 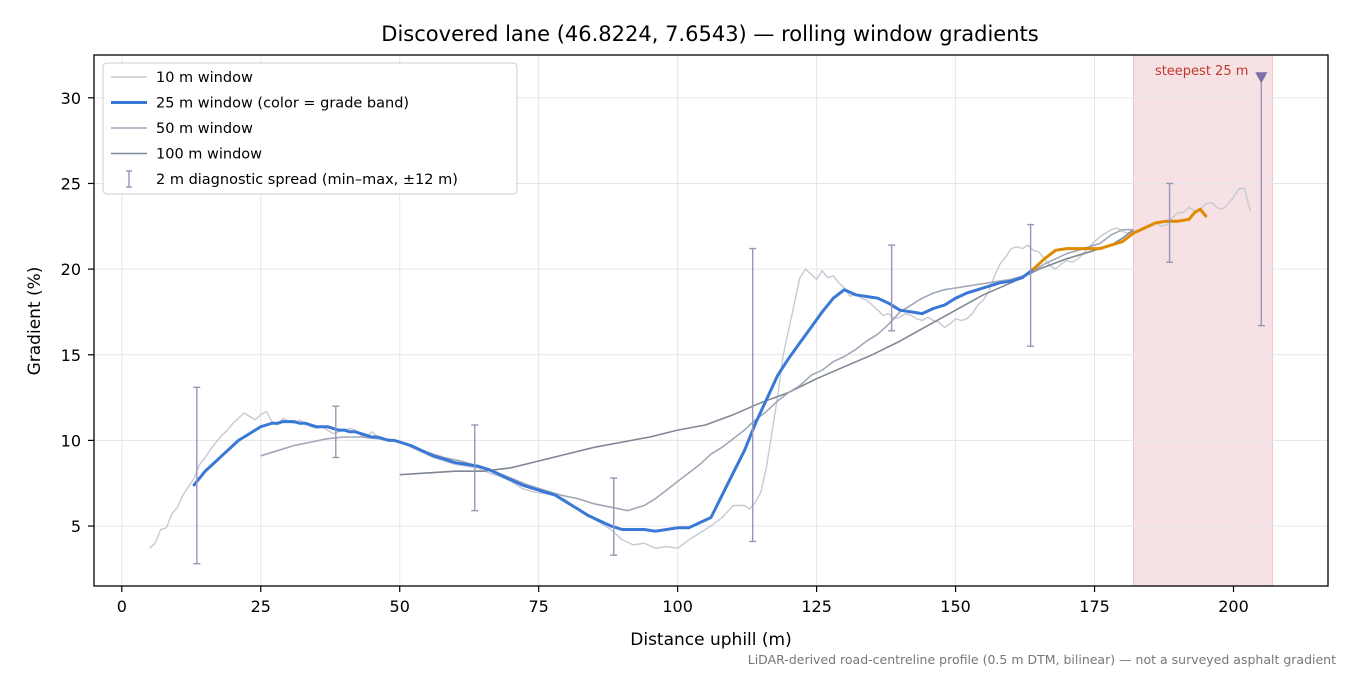 I want to click on legend-entry: 100 m window, so click(x=186, y=155).